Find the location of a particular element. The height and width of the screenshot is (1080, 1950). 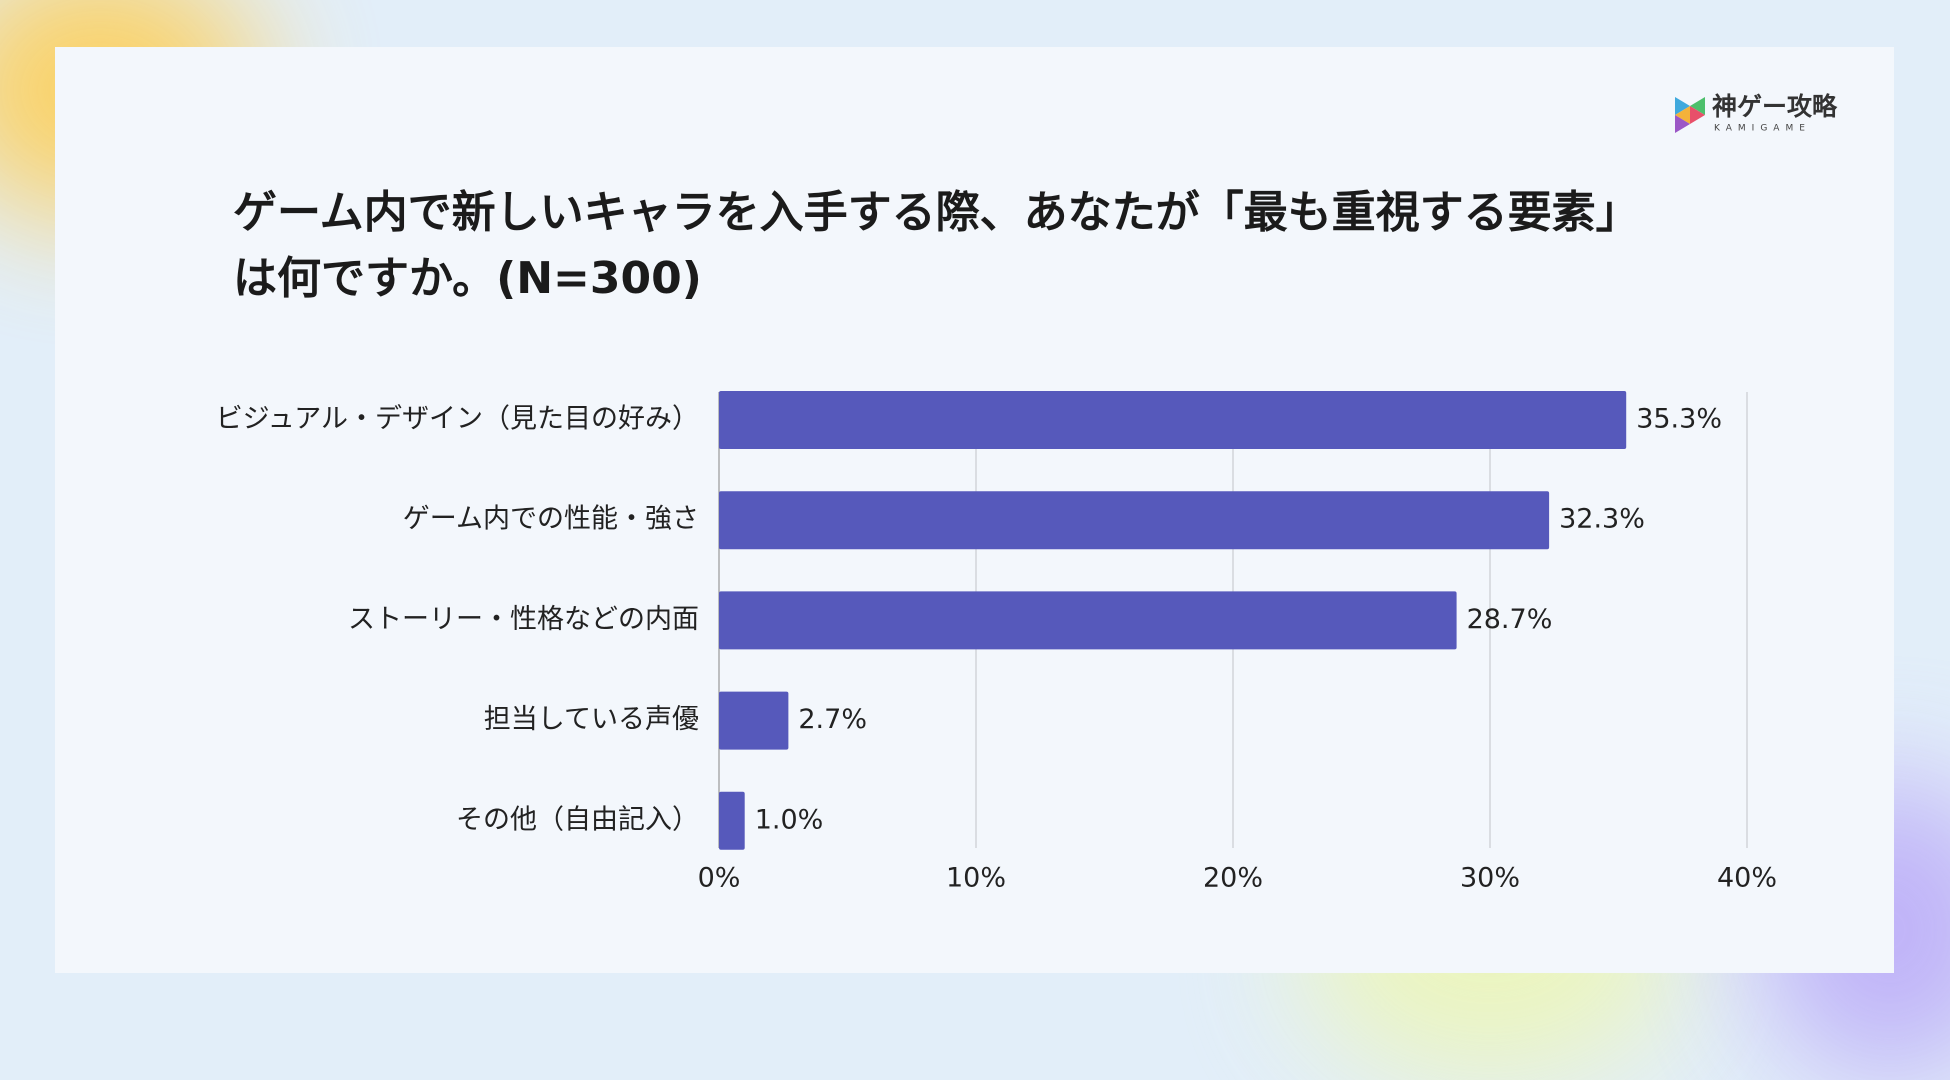

y-tick-label: ストーリー・性格などの内面 is located at coordinates (523, 619).